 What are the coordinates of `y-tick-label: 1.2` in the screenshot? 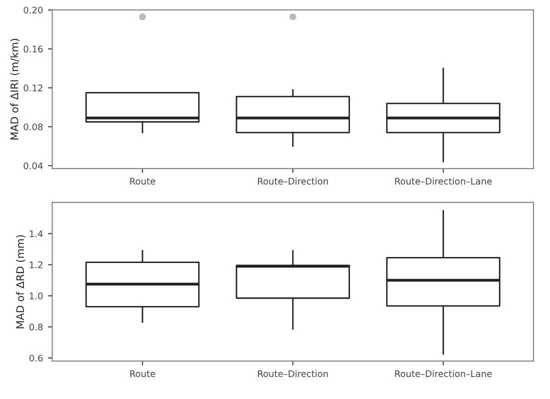 It's located at (36, 264).